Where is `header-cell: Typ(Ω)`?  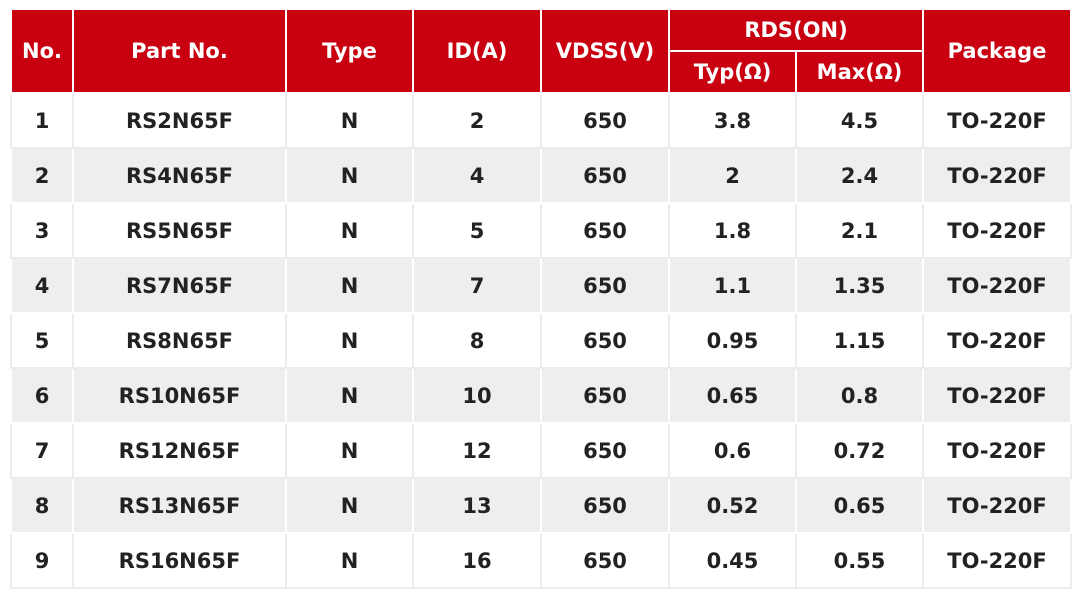
header-cell: Typ(Ω) is located at coordinates (732, 72).